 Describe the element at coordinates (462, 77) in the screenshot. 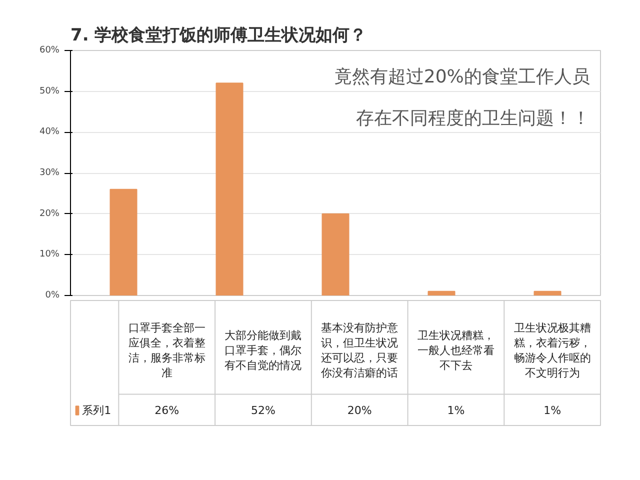

I see `annotation: 竟然有超过20%的食堂工作人员` at that location.